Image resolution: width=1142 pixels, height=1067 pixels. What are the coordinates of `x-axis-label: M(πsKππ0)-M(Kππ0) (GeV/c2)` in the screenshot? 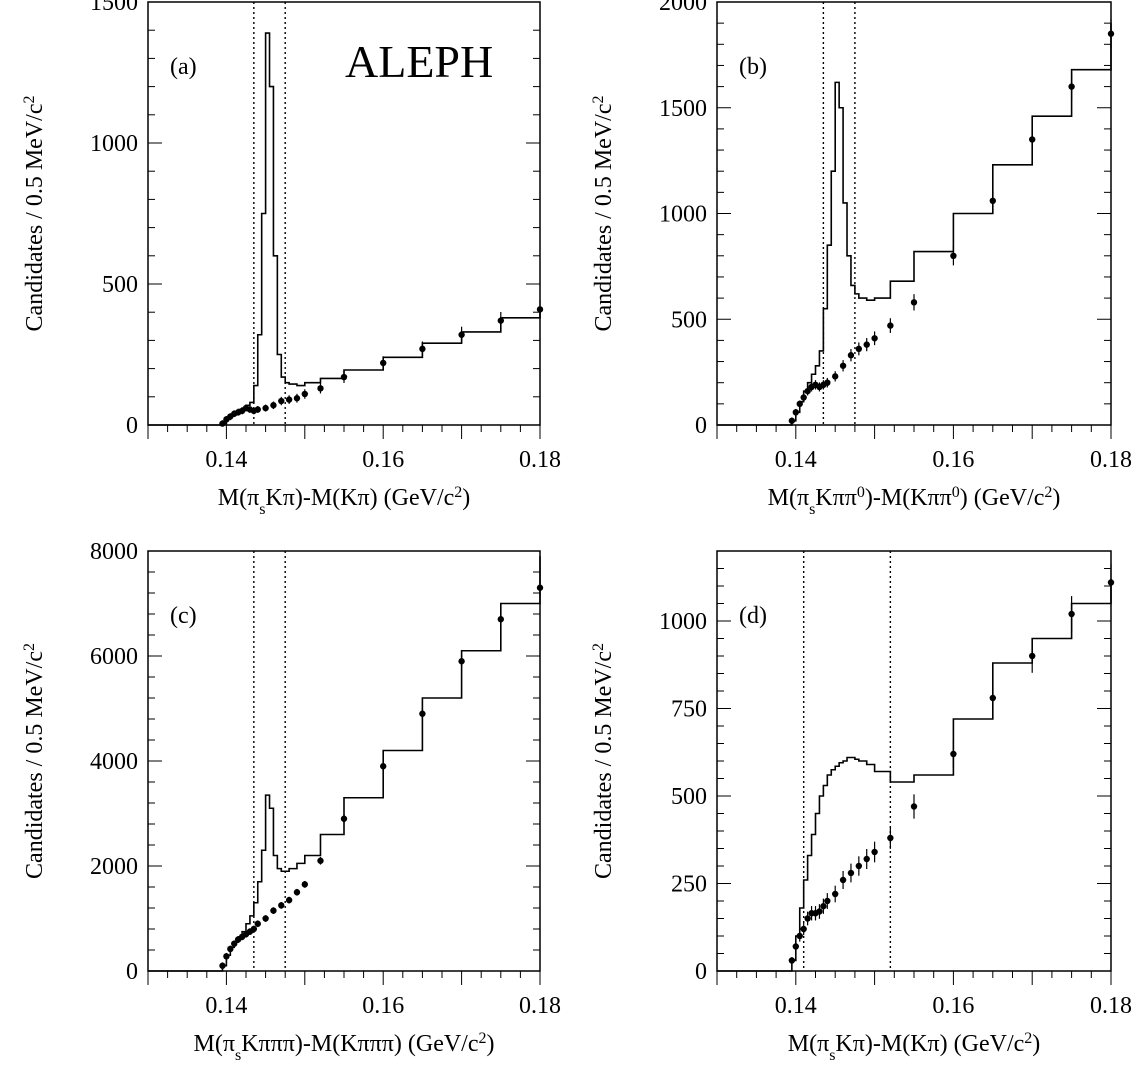 It's located at (914, 501).